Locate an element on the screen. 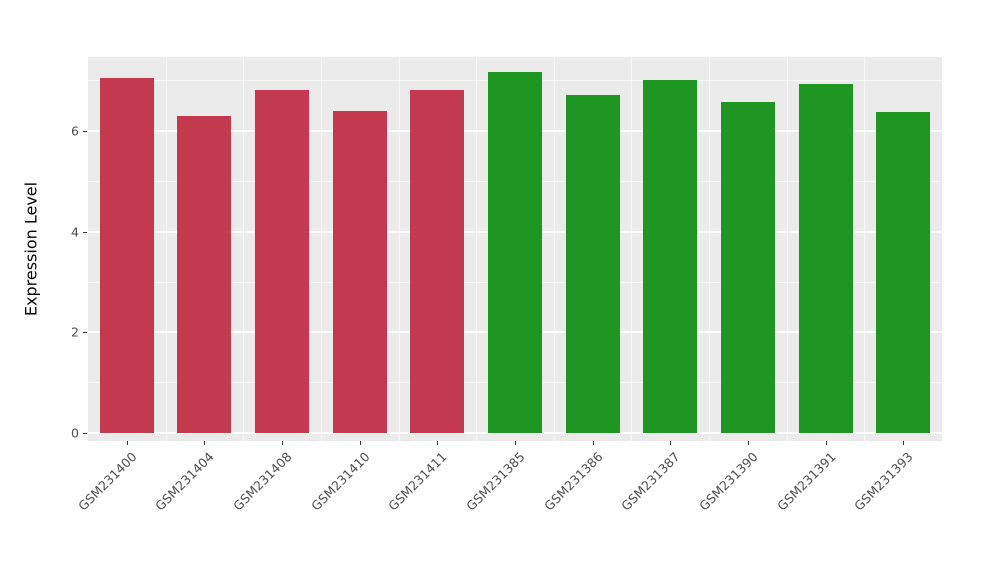  x-tick-label-GSM231386: GSM231386 is located at coordinates (573, 481).